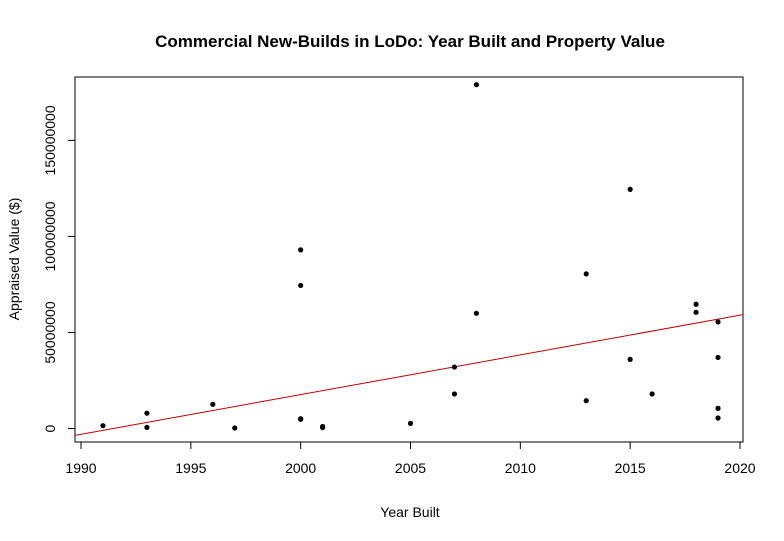  I want to click on x-tick-label: 2015, so click(630, 468).